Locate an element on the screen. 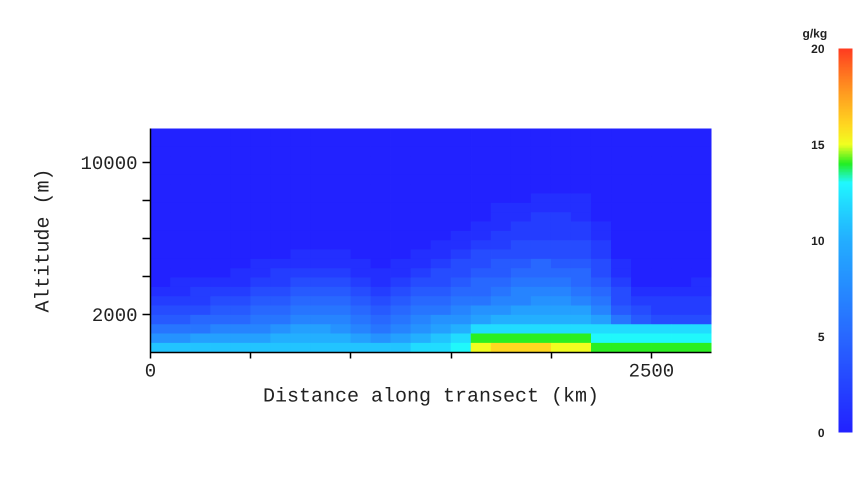 This screenshot has height=480, width=862. color-bar-title: g/kg is located at coordinates (815, 33).